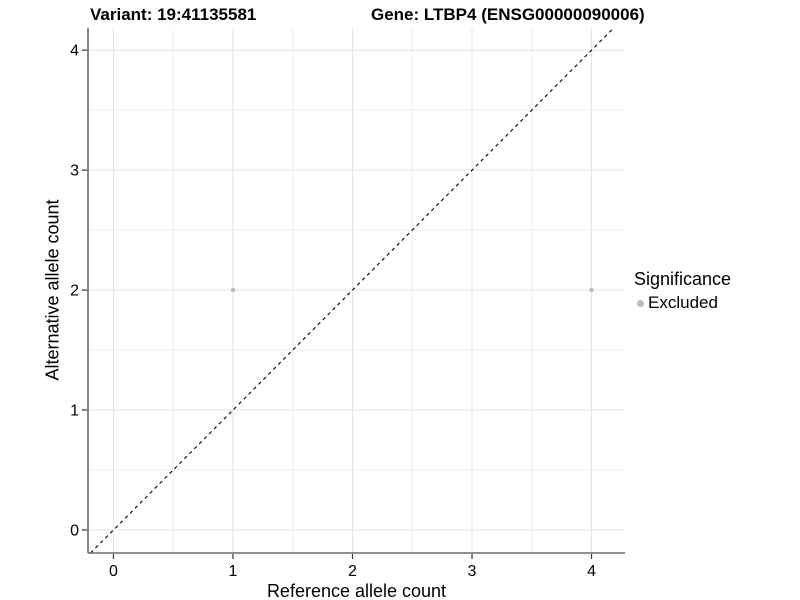 The width and height of the screenshot is (800, 600). What do you see at coordinates (682, 291) in the screenshot?
I see `legend: Significance Excluded` at bounding box center [682, 291].